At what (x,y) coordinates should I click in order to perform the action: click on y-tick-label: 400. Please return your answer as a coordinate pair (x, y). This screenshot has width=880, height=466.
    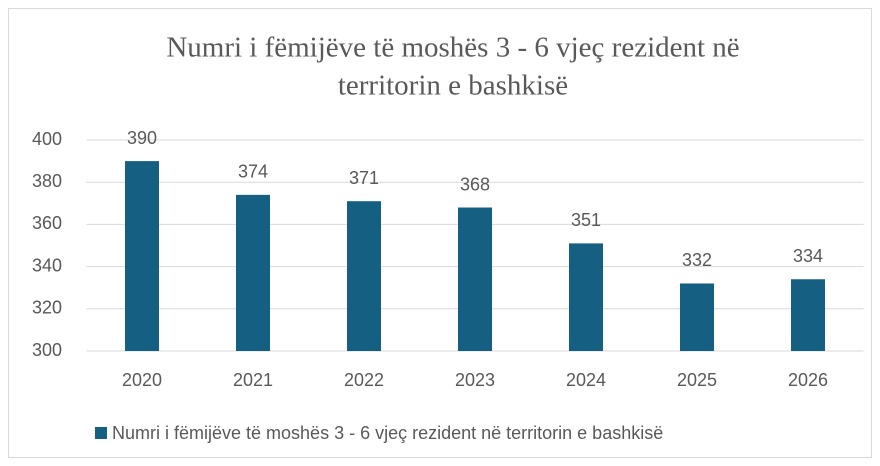
    Looking at the image, I should click on (47, 139).